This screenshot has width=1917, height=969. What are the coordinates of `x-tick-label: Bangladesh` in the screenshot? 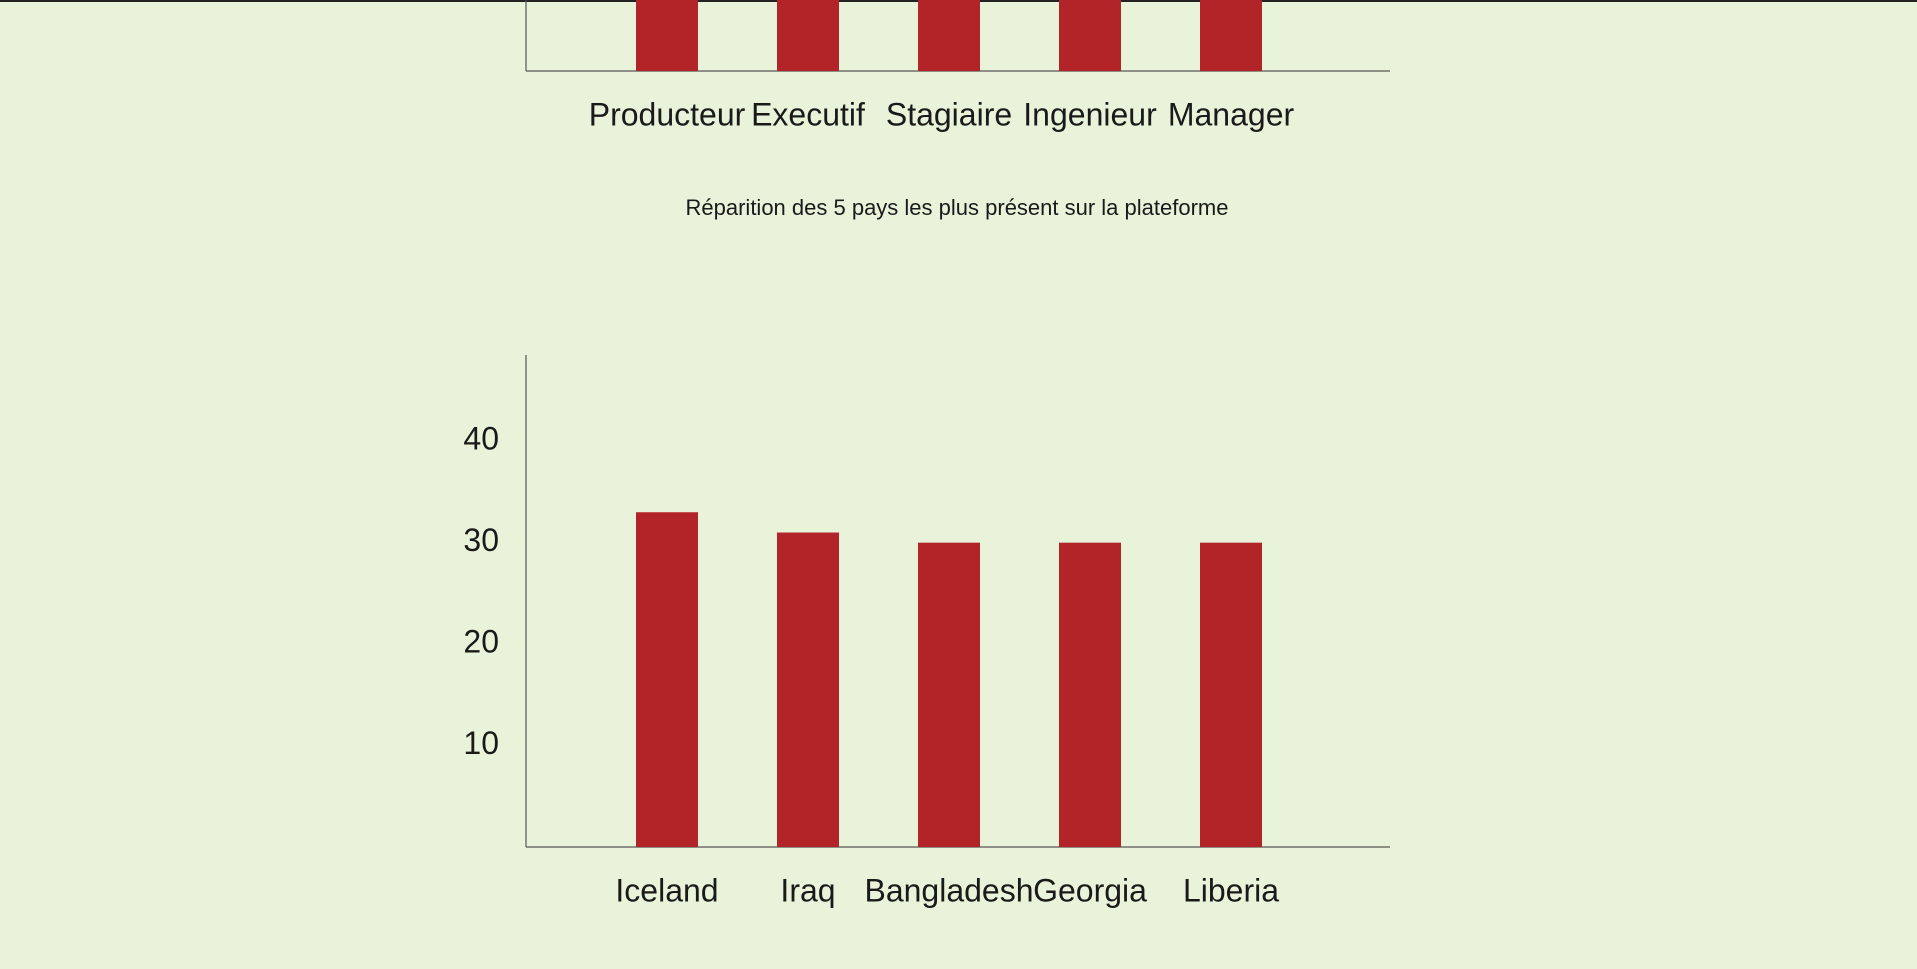 It's located at (948, 890).